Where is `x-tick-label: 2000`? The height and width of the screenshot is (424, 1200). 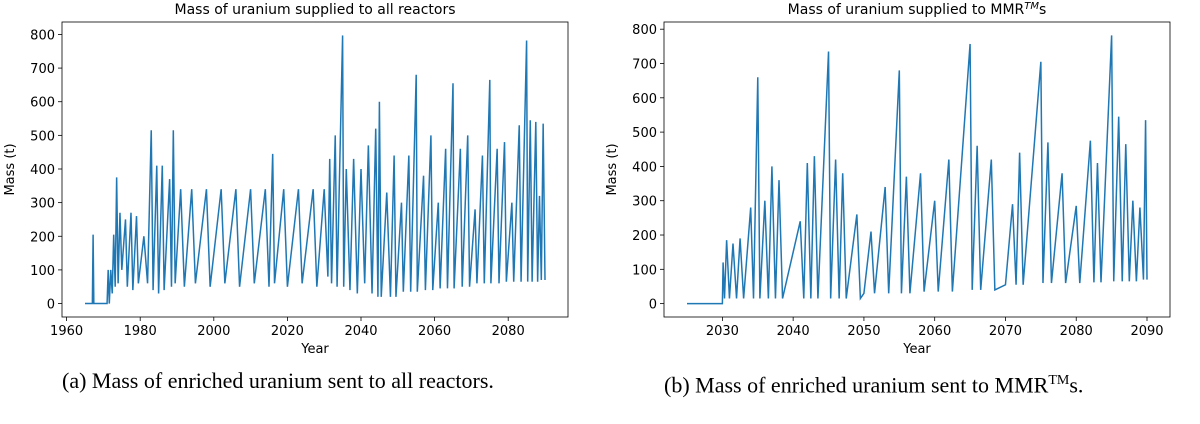
x-tick-label: 2000 is located at coordinates (213, 331).